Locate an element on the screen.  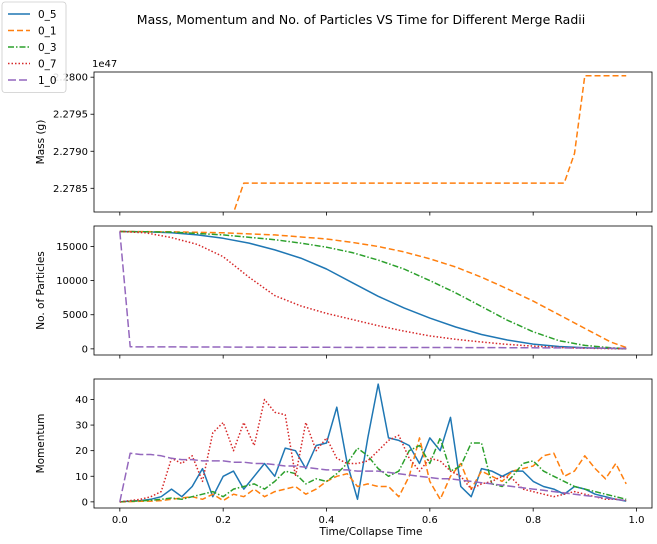
x-tick-label: 0.4 is located at coordinates (327, 520).